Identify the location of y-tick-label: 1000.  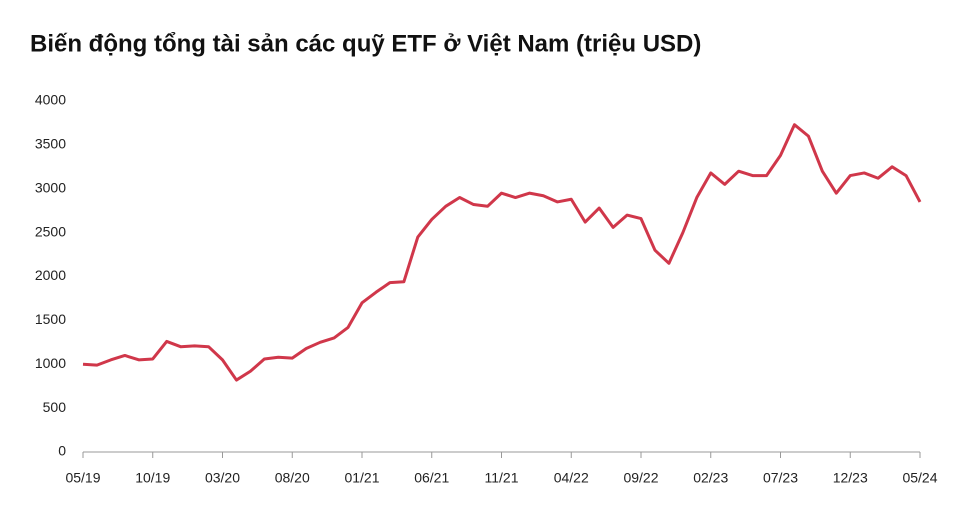
(50, 363).